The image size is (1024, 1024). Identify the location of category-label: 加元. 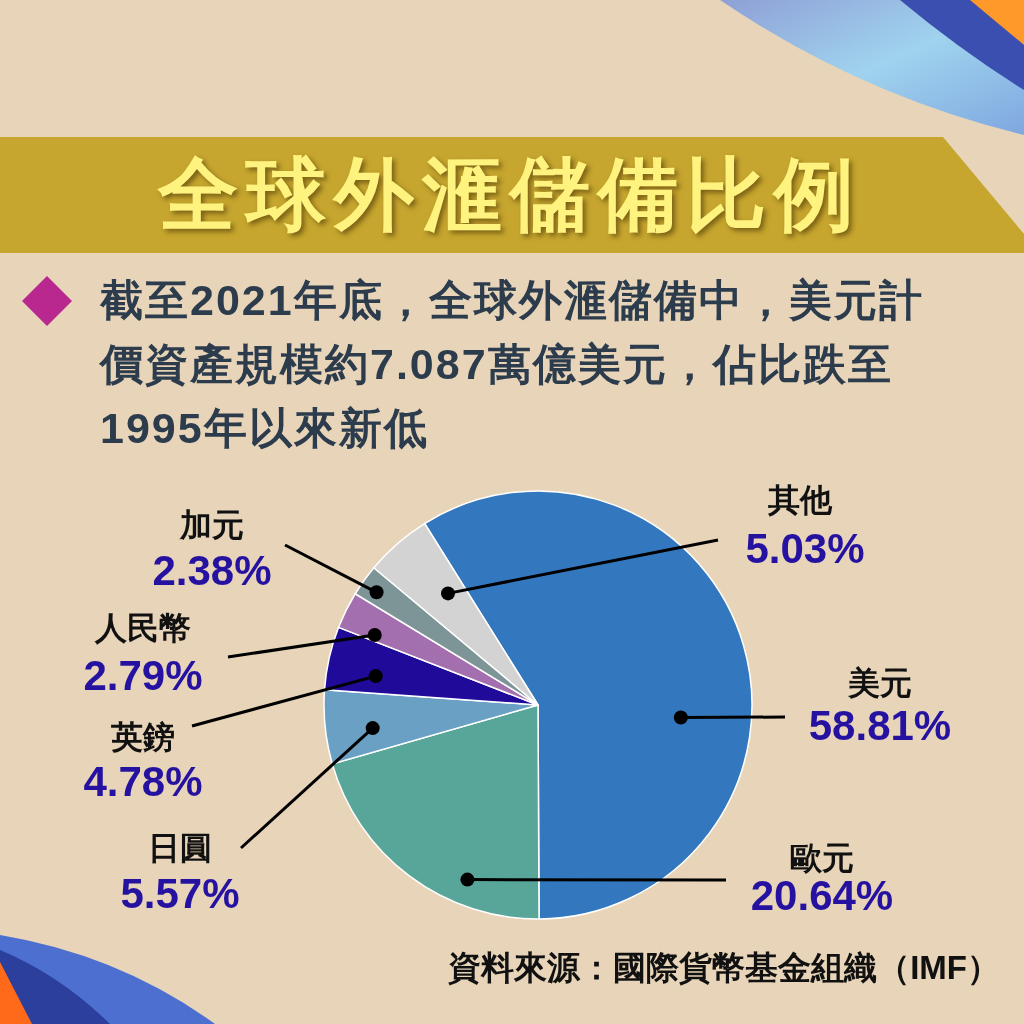
(212, 525).